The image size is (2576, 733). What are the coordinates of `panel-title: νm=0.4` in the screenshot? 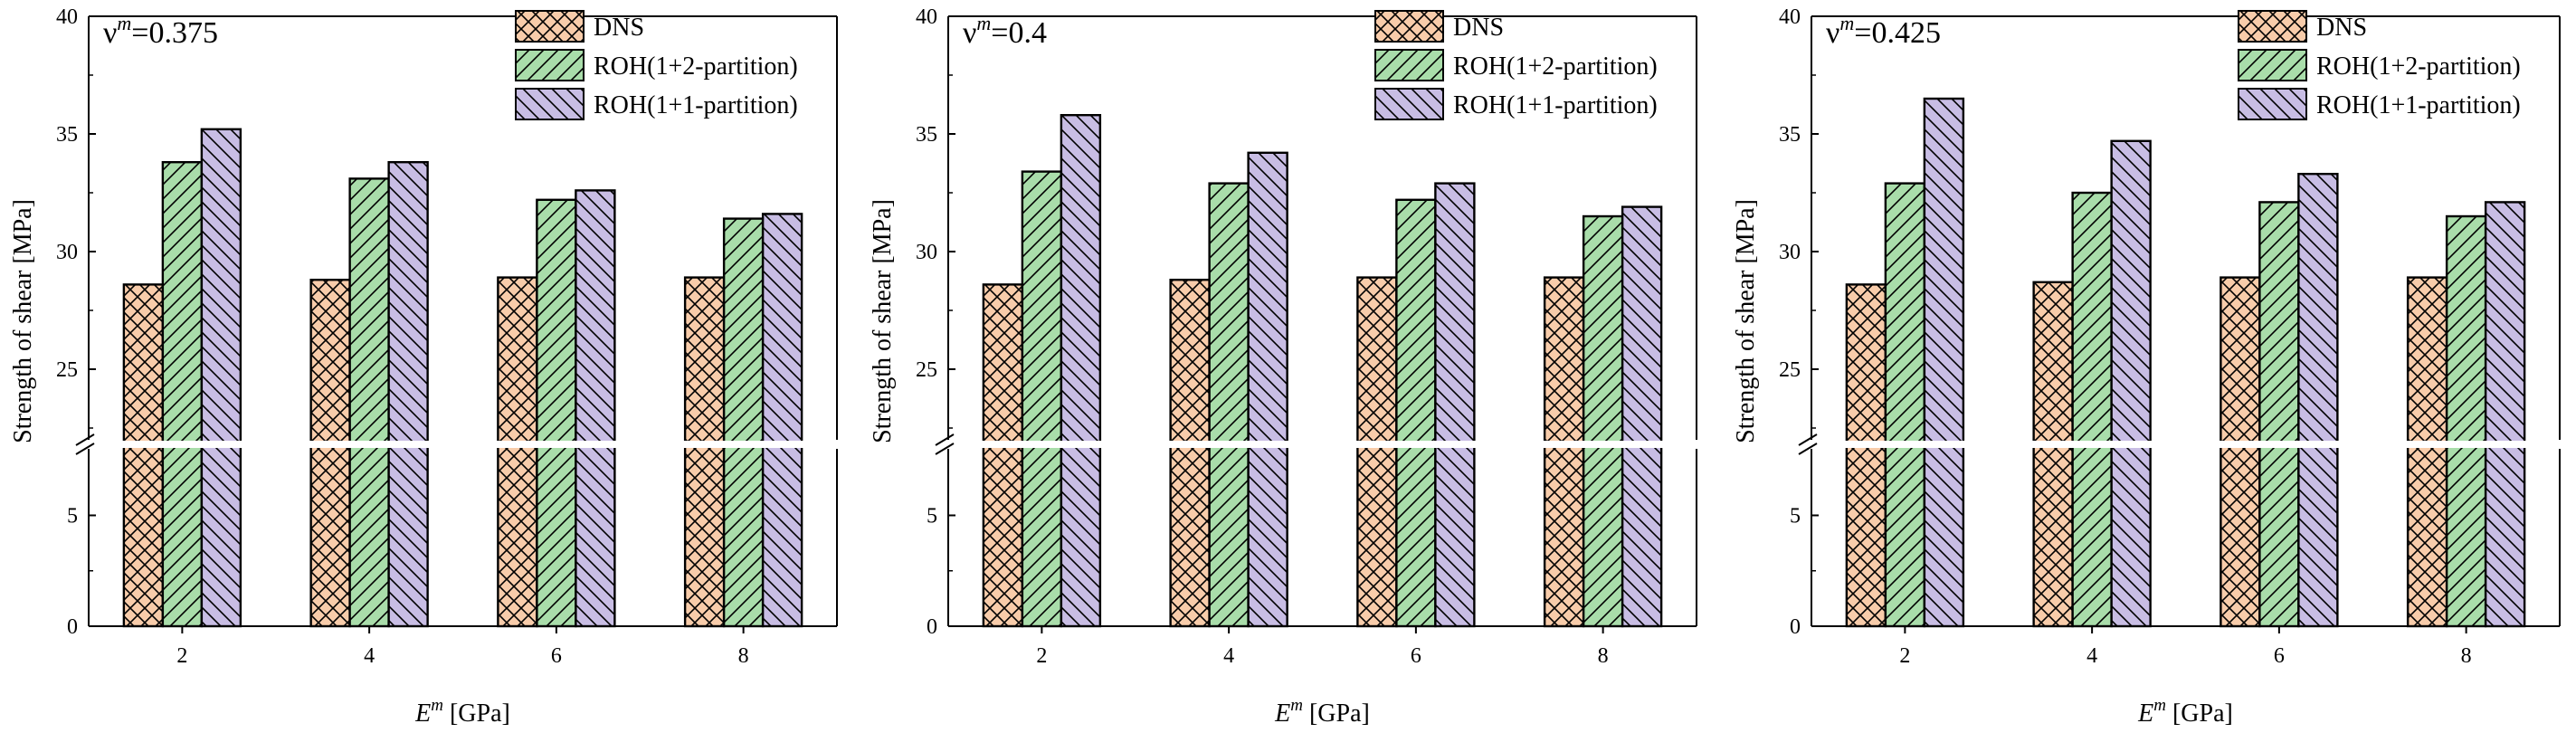 It's located at (1005, 31).